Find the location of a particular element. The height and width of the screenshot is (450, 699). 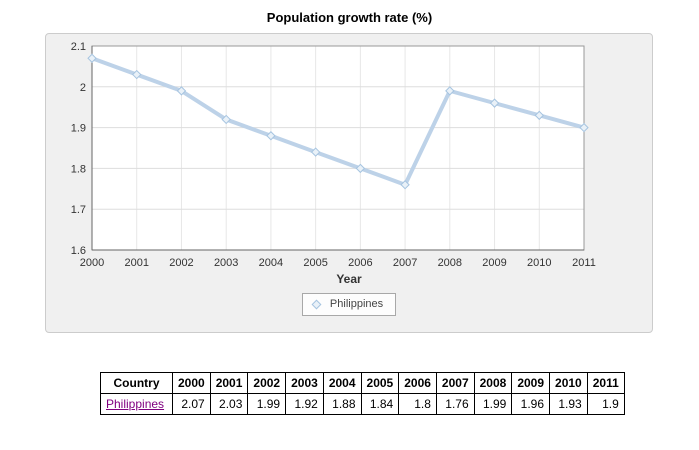

svg-text: 2009 is located at coordinates (494, 263).